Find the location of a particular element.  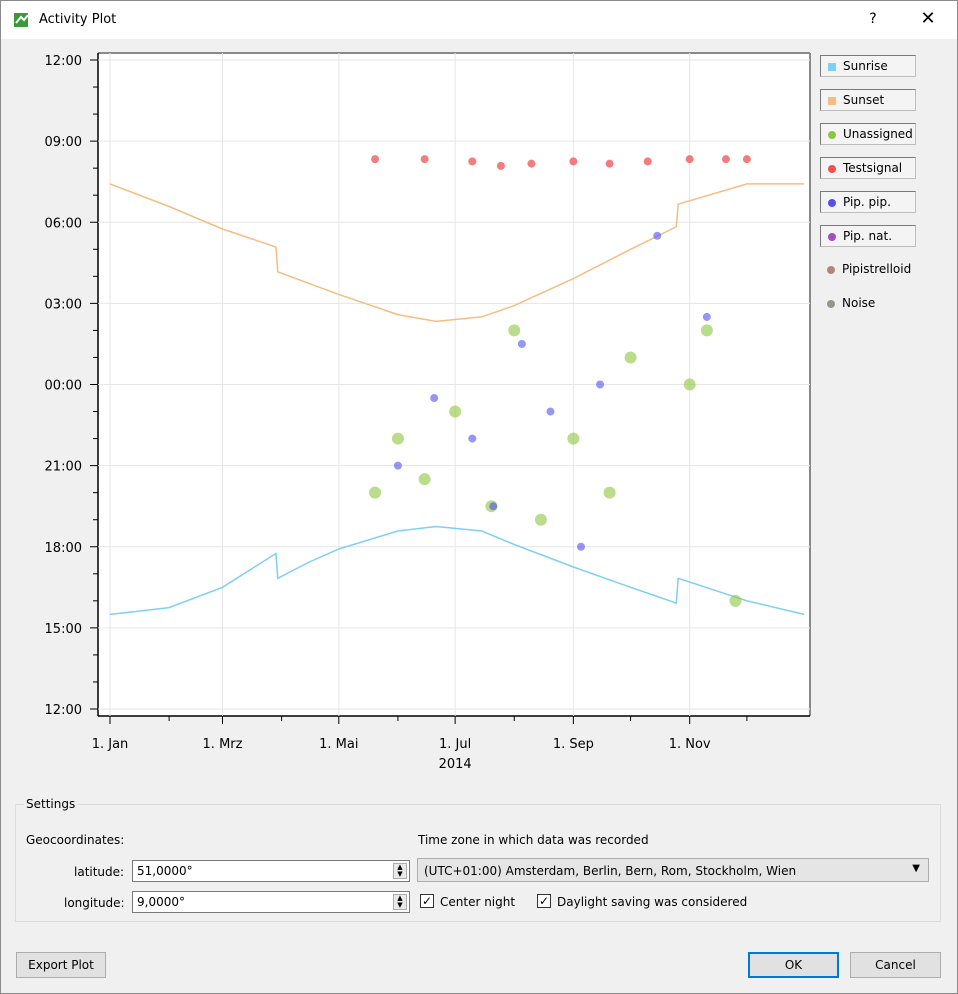

legend-item-pipistrelloid: Pipistrelloid is located at coordinates (868, 270).